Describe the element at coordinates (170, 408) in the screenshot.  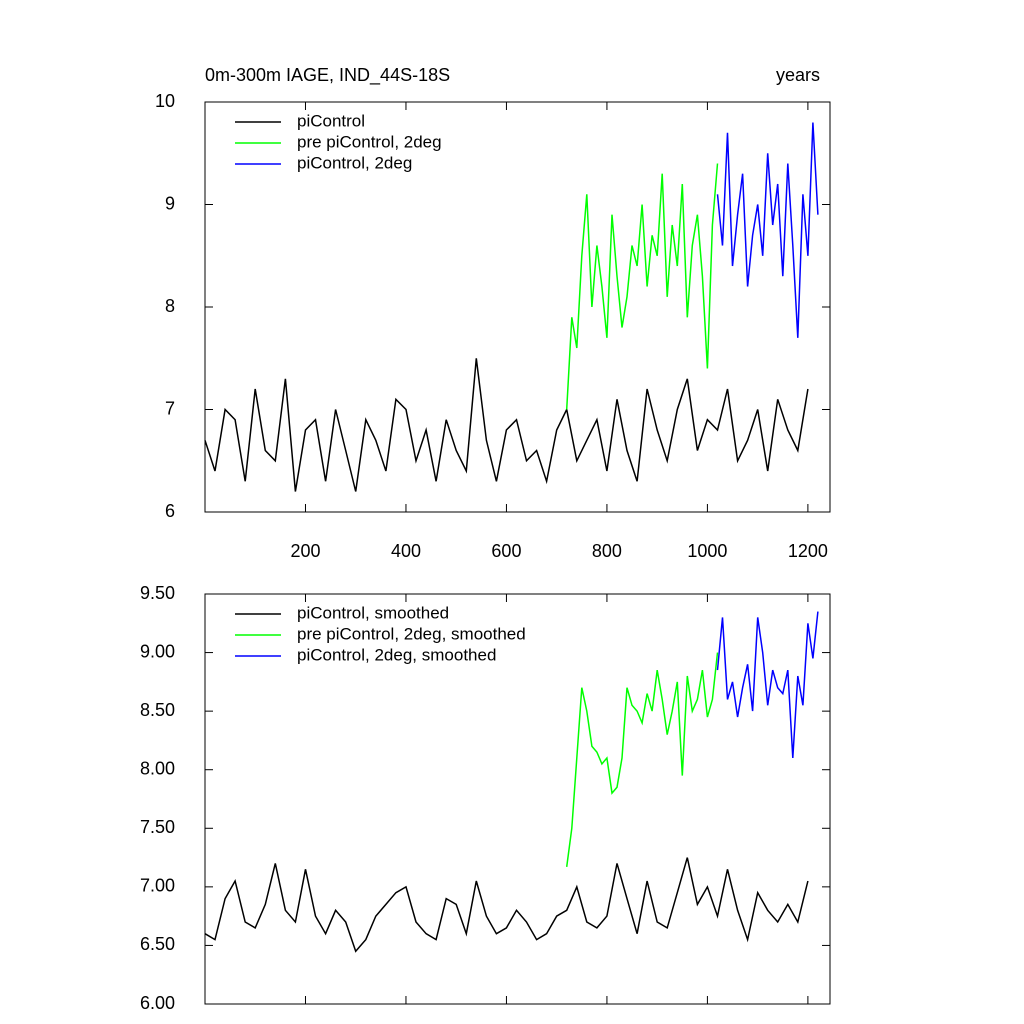
I see `y-tick-label: 7` at that location.